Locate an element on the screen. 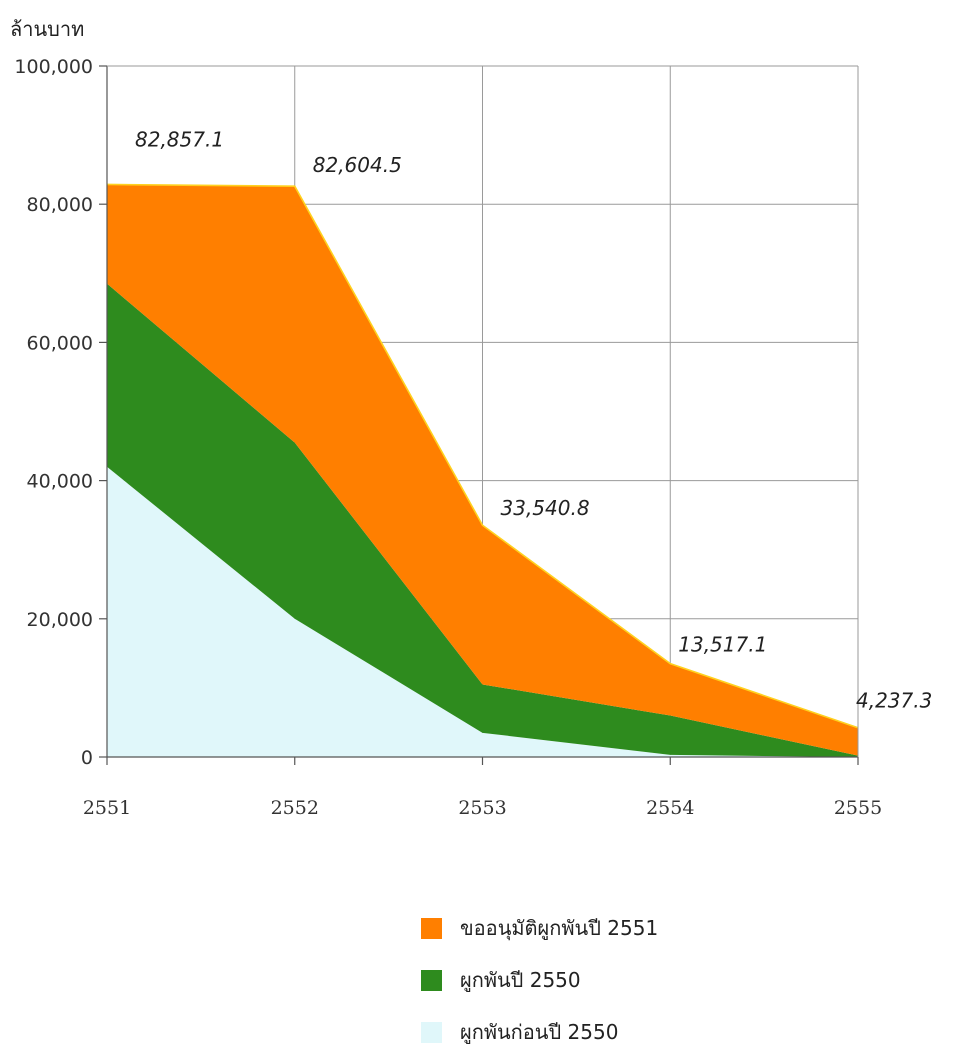 The image size is (956, 1053). total-label: 33,540.8 is located at coordinates (545, 508).